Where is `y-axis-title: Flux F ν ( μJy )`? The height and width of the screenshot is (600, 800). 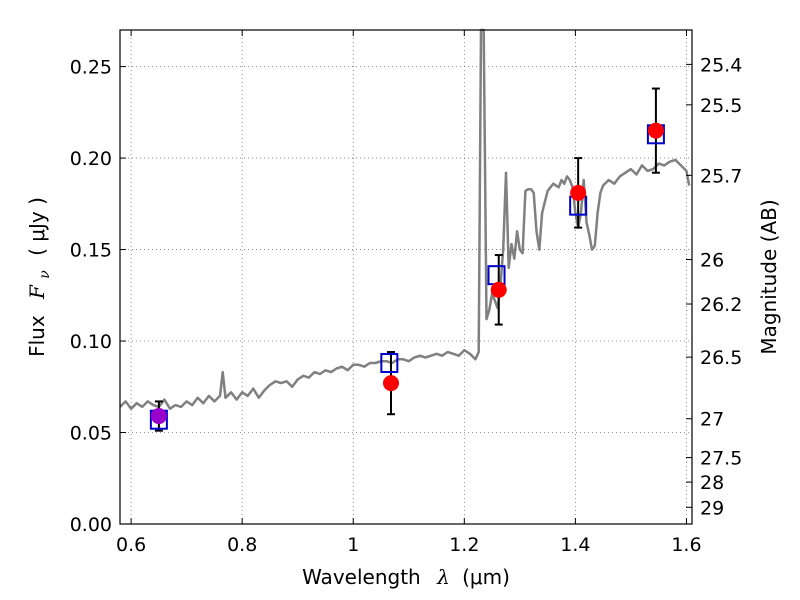
y-axis-title: Flux F ν ( μJy ) is located at coordinates (39, 277).